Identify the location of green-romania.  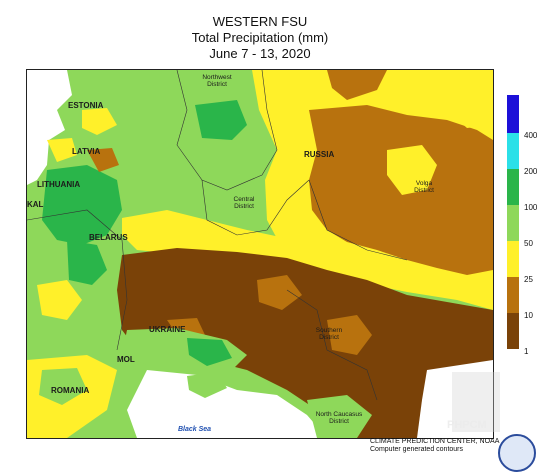
(63, 386).